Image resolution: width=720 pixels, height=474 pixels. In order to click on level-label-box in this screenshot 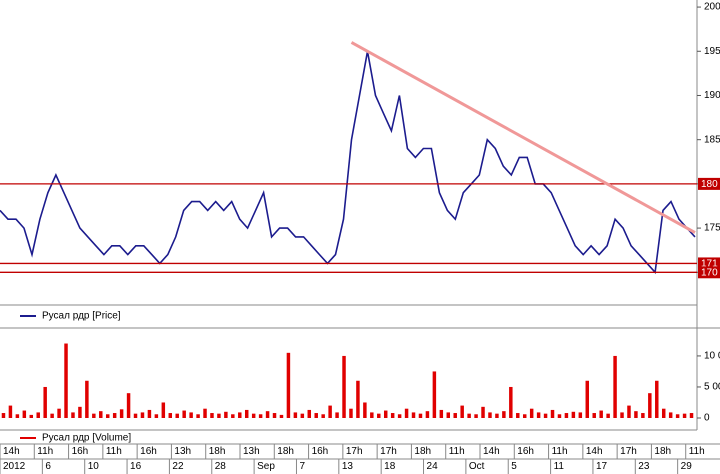, I will do `click(709, 183)`.